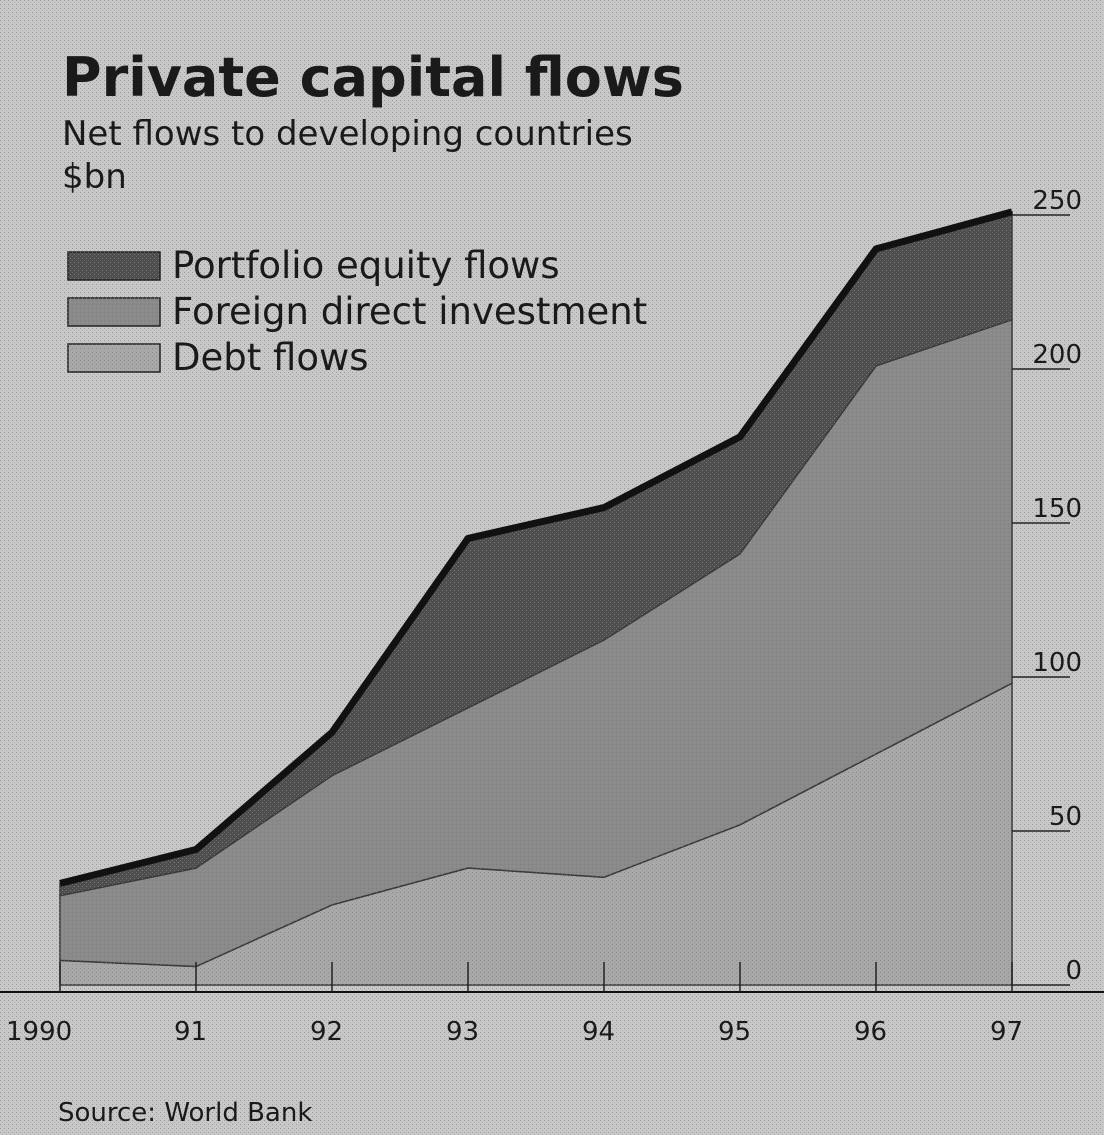 This screenshot has height=1135, width=1104. I want to click on x-tick-label-97: 97, so click(1006, 1032).